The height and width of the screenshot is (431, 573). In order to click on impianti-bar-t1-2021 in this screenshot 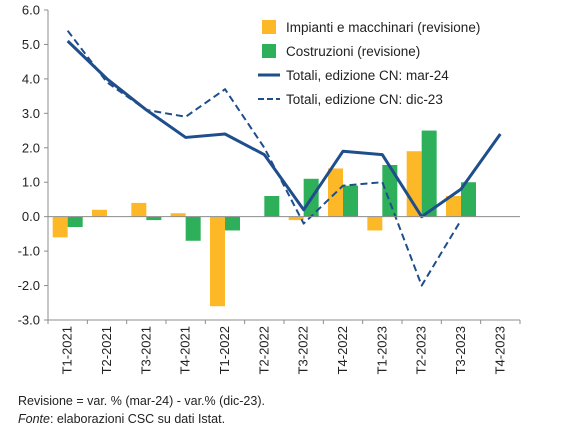, I will do `click(60, 227)`.